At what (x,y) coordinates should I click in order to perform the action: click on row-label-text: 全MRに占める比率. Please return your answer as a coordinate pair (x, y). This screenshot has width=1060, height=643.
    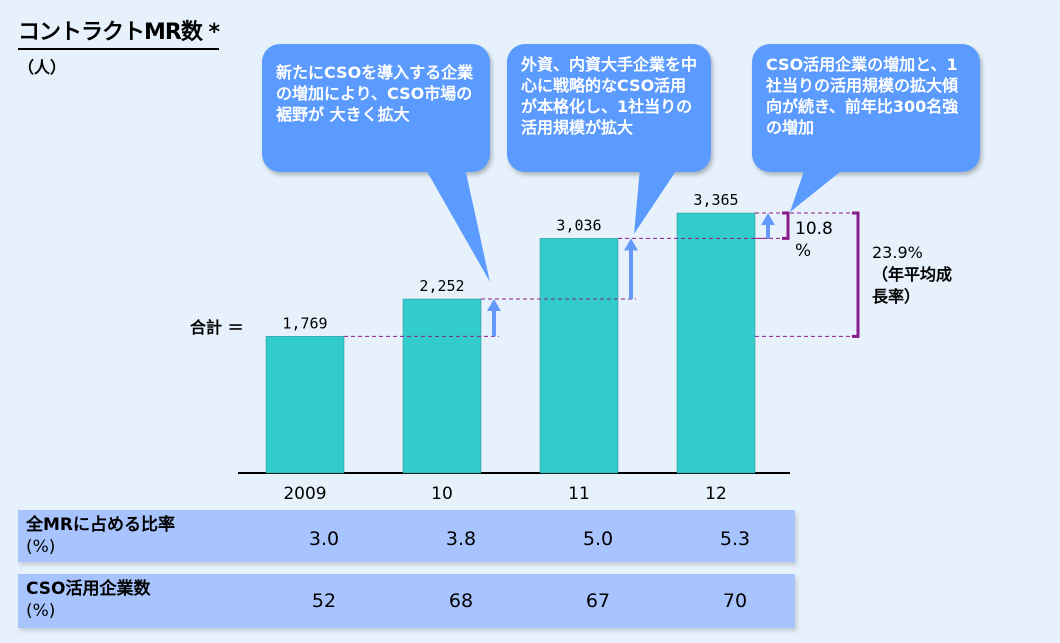
    Looking at the image, I should click on (101, 525).